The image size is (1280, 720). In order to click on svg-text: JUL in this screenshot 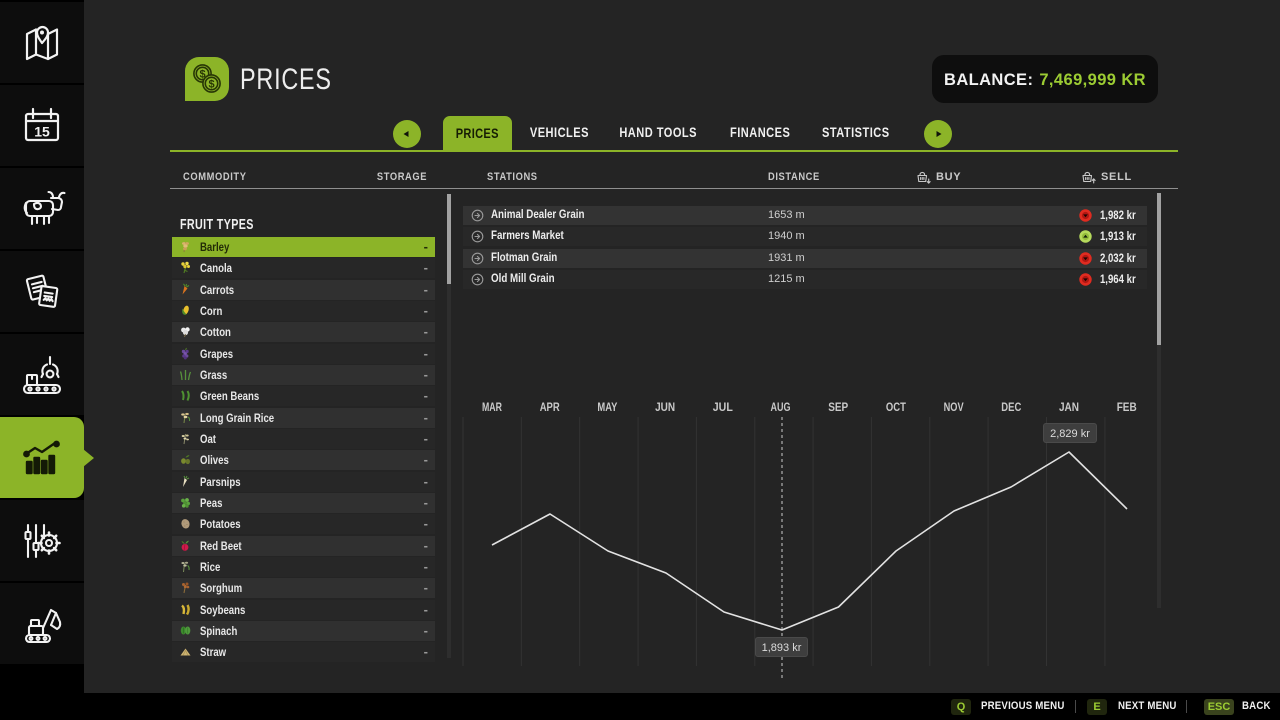, I will do `click(723, 408)`.